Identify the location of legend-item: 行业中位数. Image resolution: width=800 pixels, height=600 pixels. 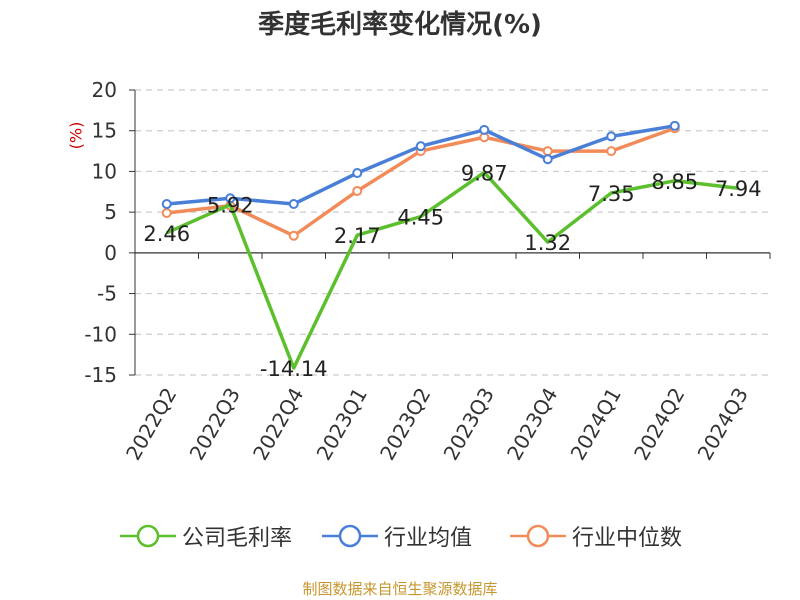
(596, 536).